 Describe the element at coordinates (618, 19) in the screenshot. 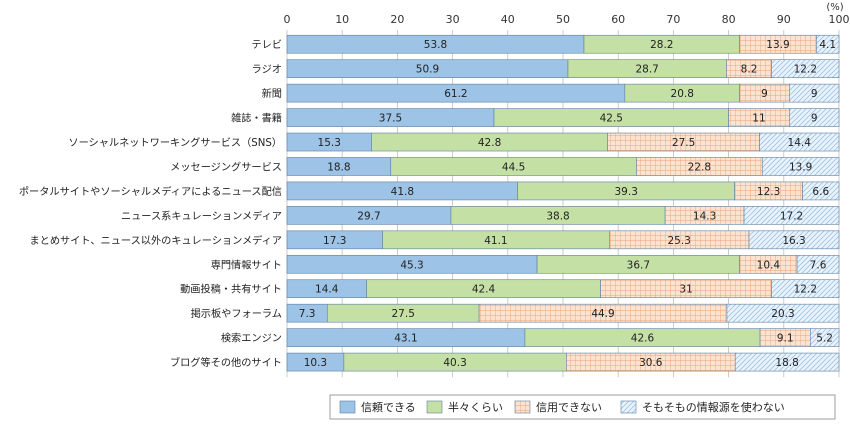

I see `x-tick-label: 60` at that location.